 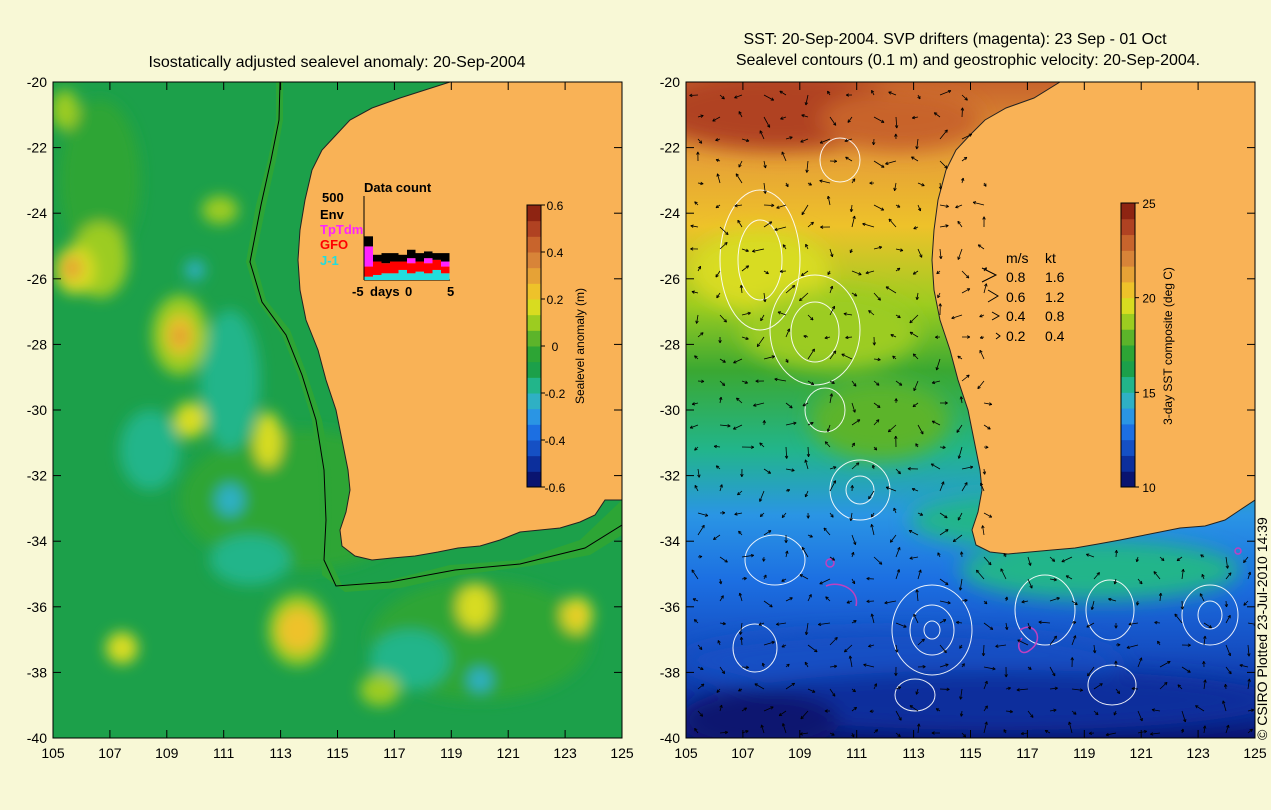 I want to click on x-tick-label: 123, so click(x=1198, y=753).